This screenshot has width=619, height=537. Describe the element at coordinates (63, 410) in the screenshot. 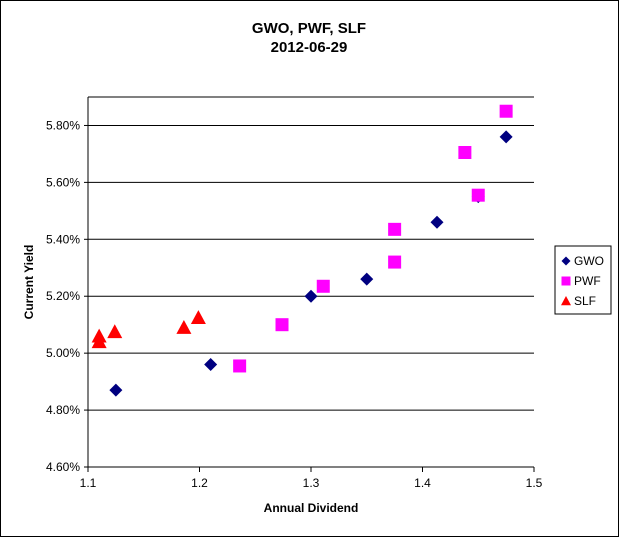

I see `y-tick-label: 4.80%` at that location.